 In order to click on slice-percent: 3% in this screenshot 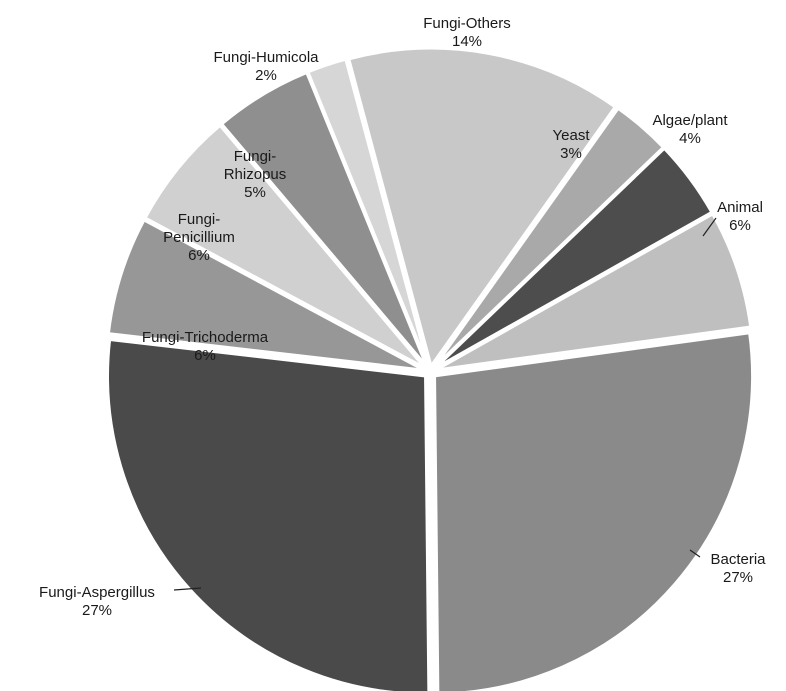, I will do `click(571, 153)`.